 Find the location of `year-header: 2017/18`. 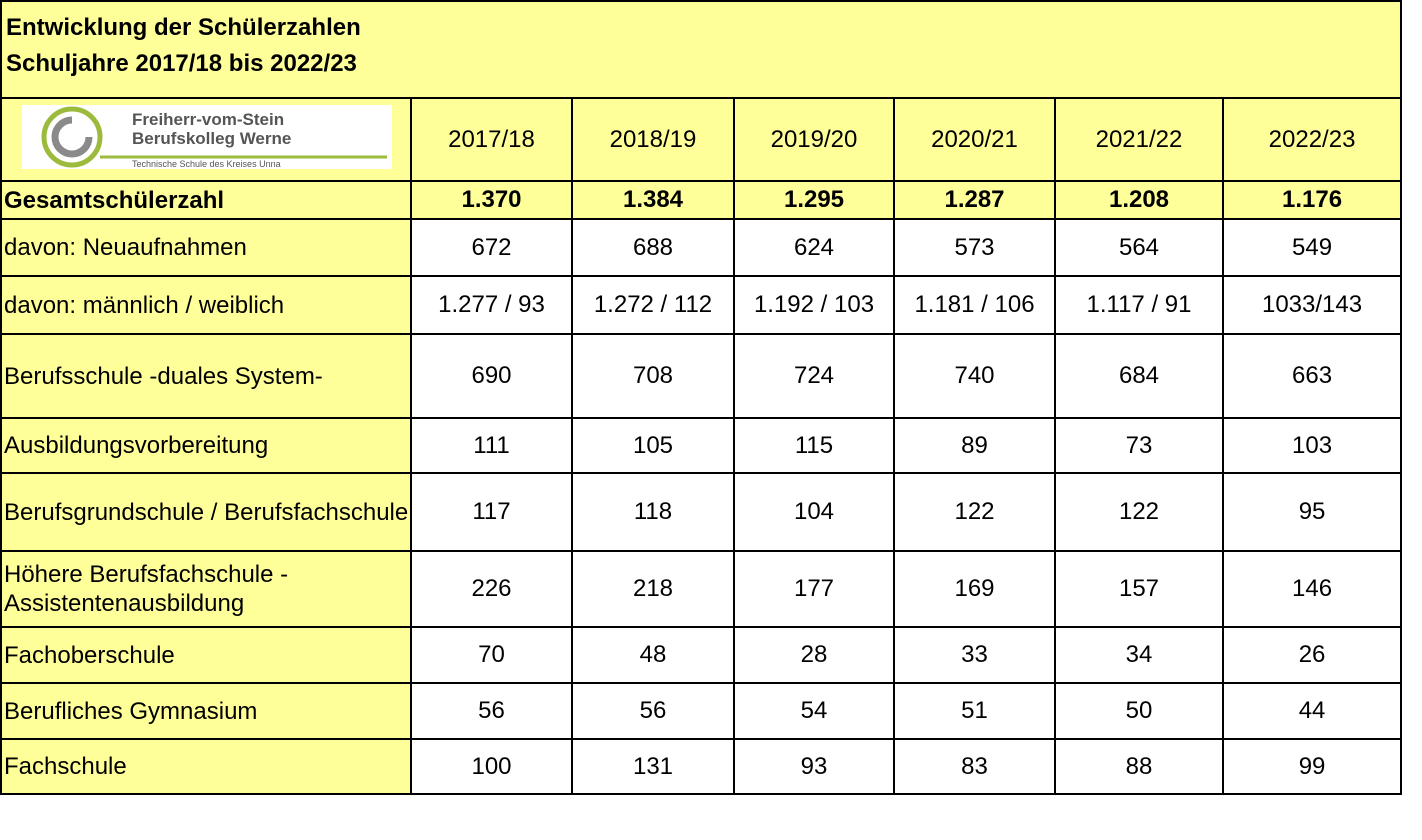

year-header: 2017/18 is located at coordinates (491, 139).